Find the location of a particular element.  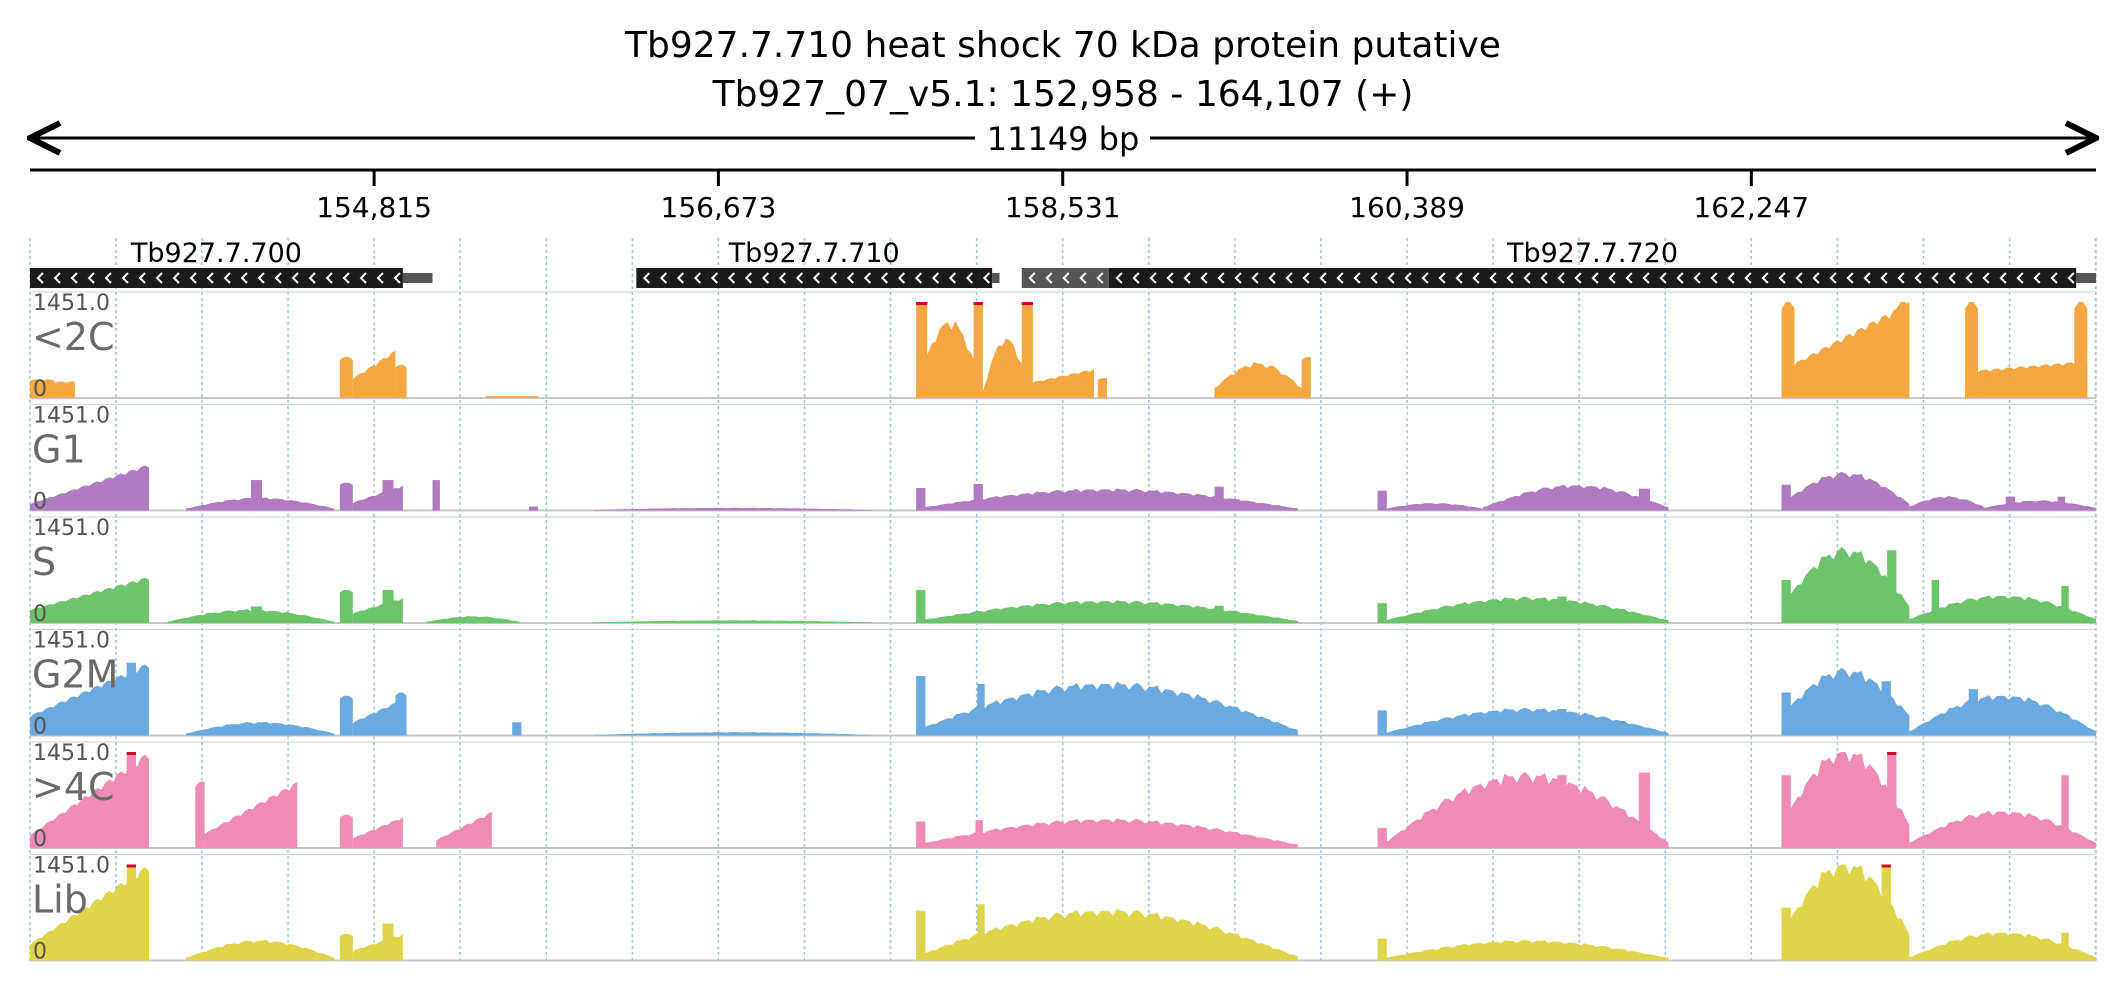

track-2: 1451.0S 0 is located at coordinates (1063, 571).